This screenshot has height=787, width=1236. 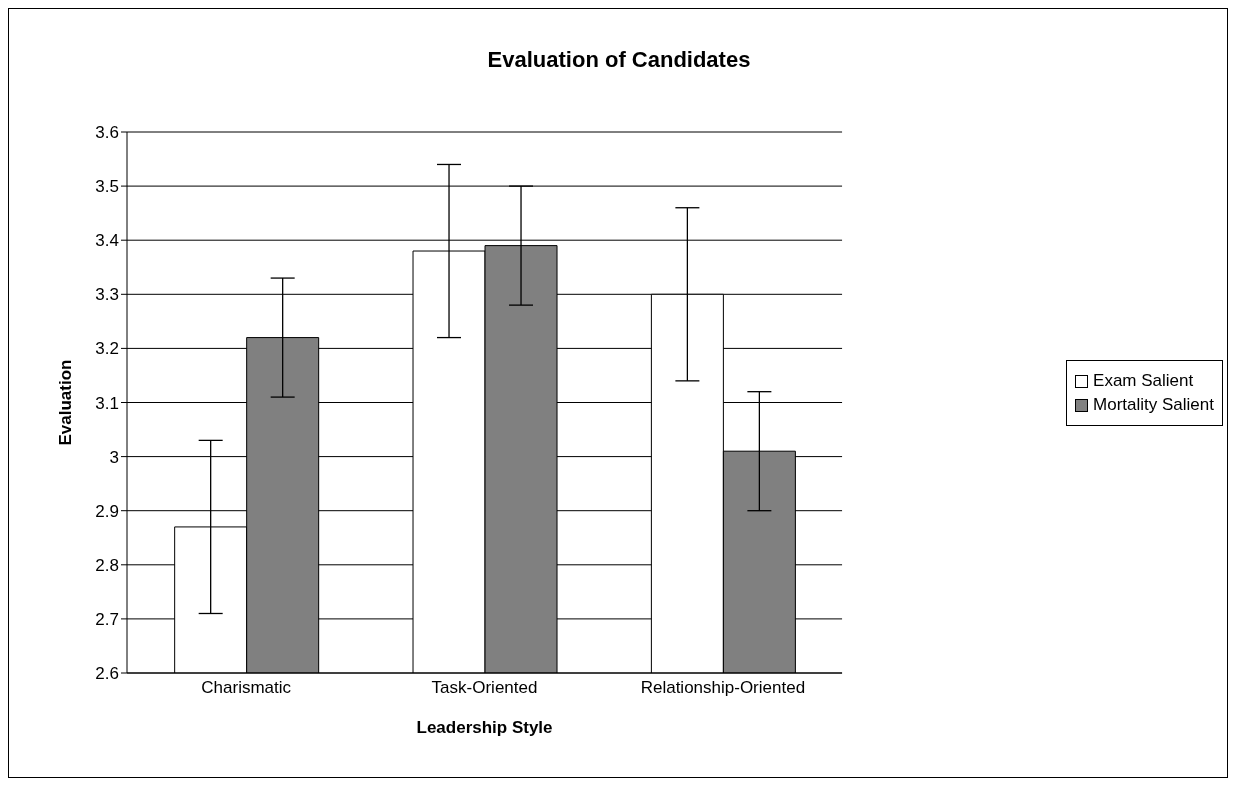 I want to click on chart-title: Evaluation of Candidates, so click(x=619, y=60).